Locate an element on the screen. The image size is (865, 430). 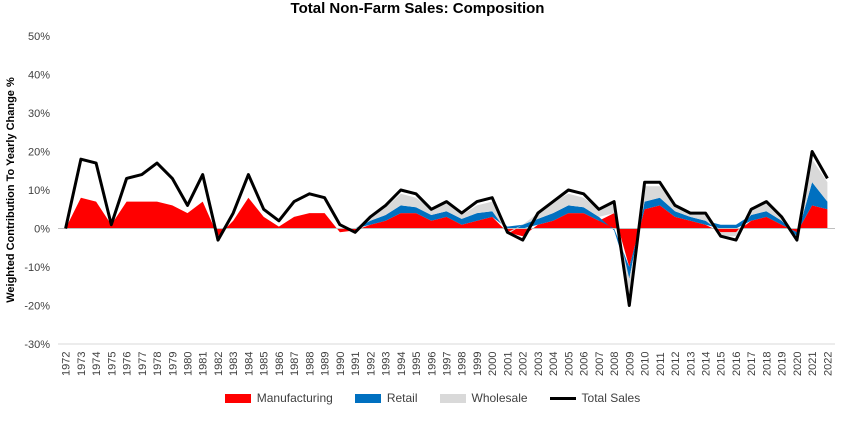
legend-item-total-sales: Total Sales is located at coordinates (595, 398).